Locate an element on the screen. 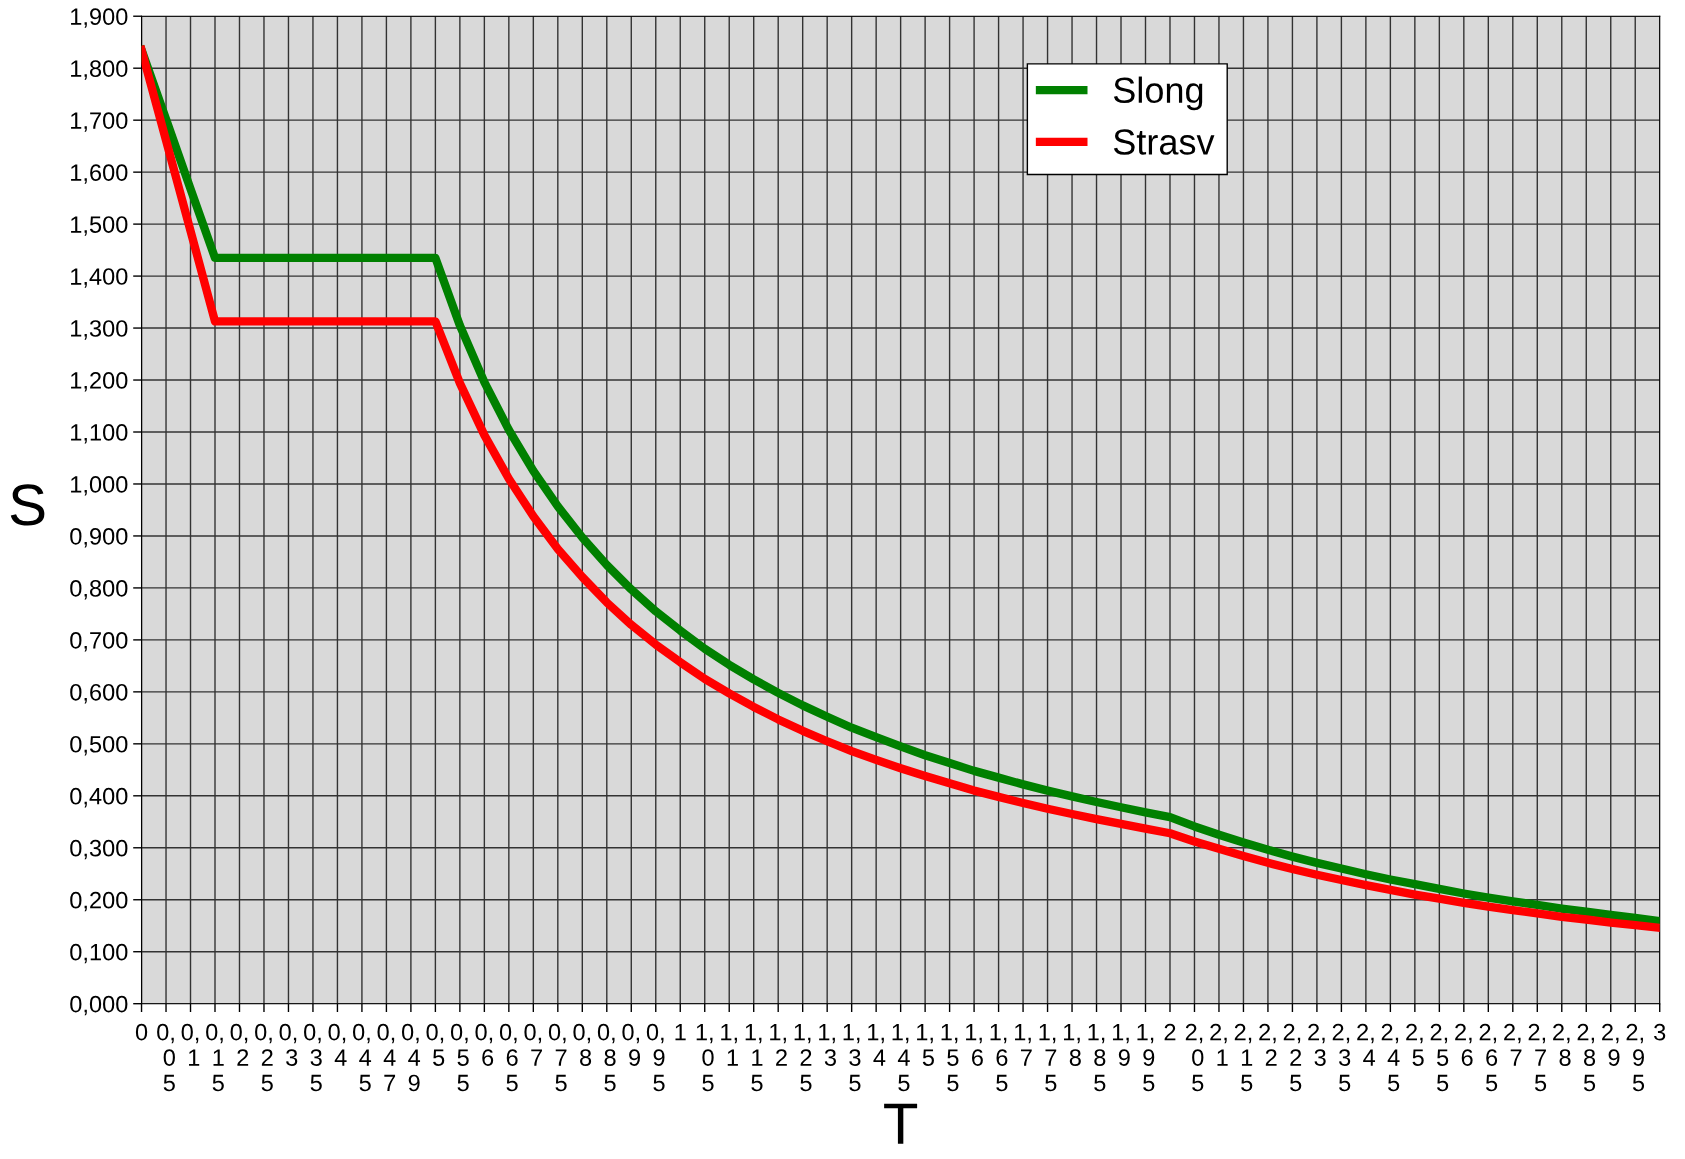 This screenshot has height=1159, width=1685. x-tick-label: 1,65 is located at coordinates (999, 1058).